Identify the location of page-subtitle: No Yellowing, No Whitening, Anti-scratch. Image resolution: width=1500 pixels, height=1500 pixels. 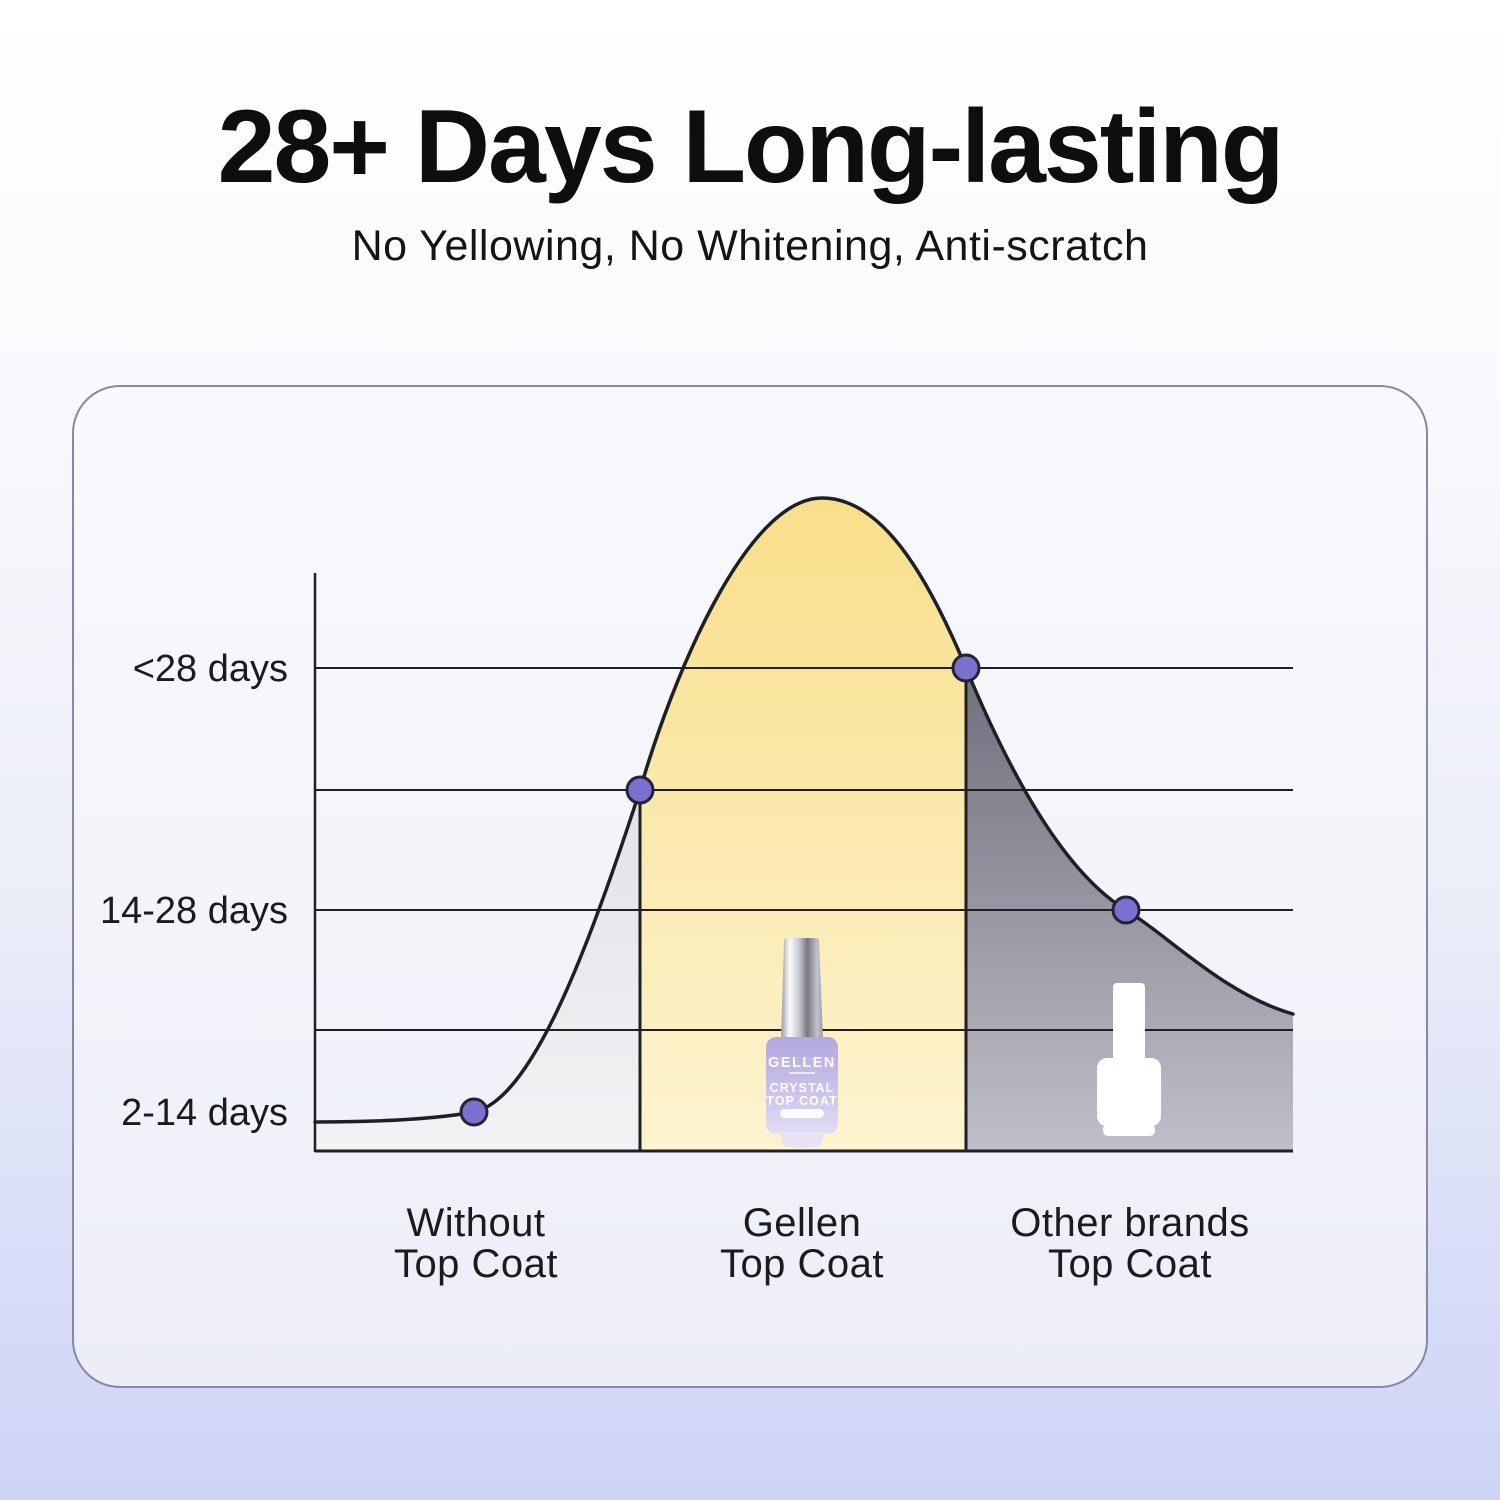
(750, 246).